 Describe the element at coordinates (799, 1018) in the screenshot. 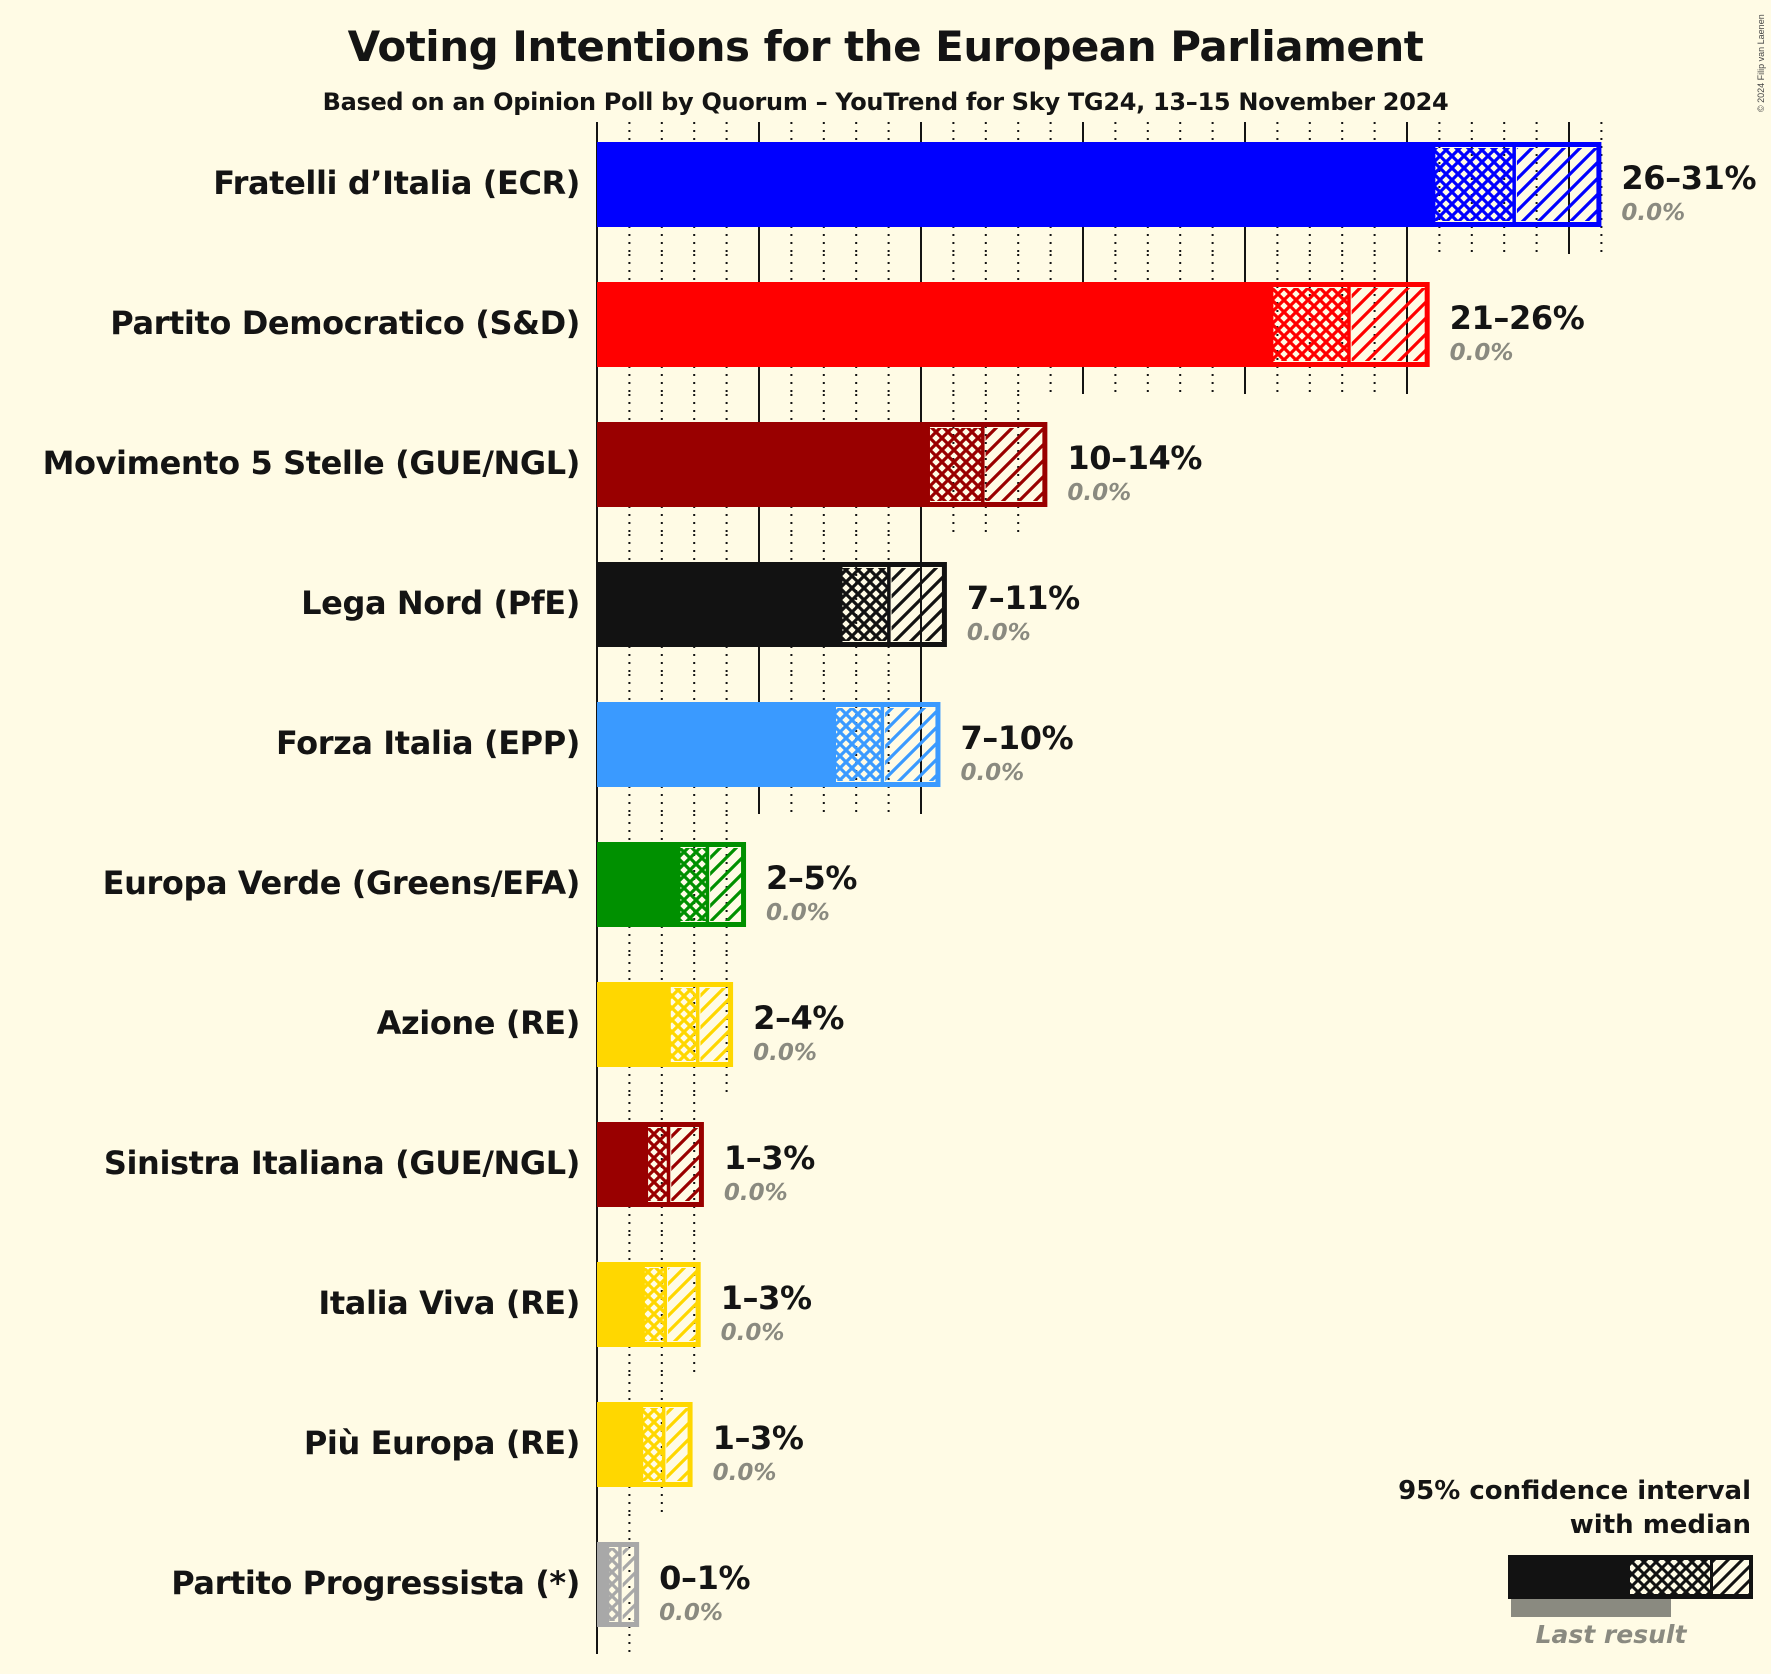

I see `range-label: 2–4%` at that location.